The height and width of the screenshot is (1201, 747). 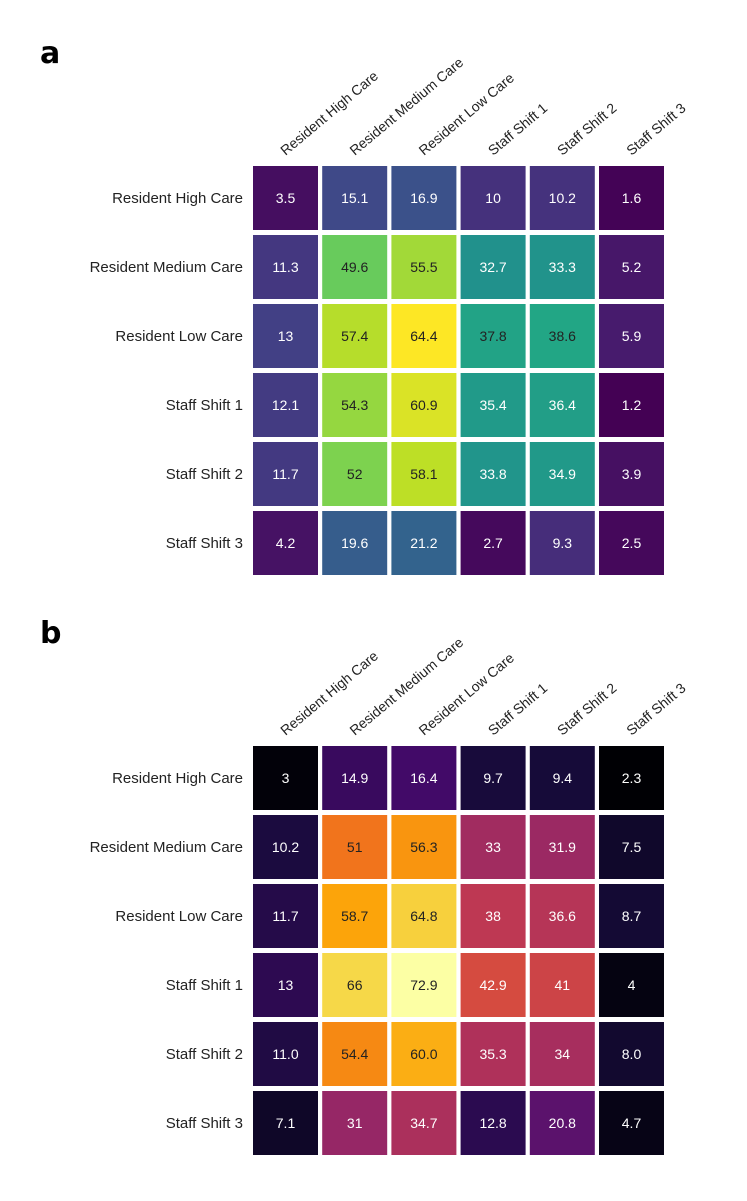 What do you see at coordinates (492, 474) in the screenshot?
I see `cell-value: 33.8` at bounding box center [492, 474].